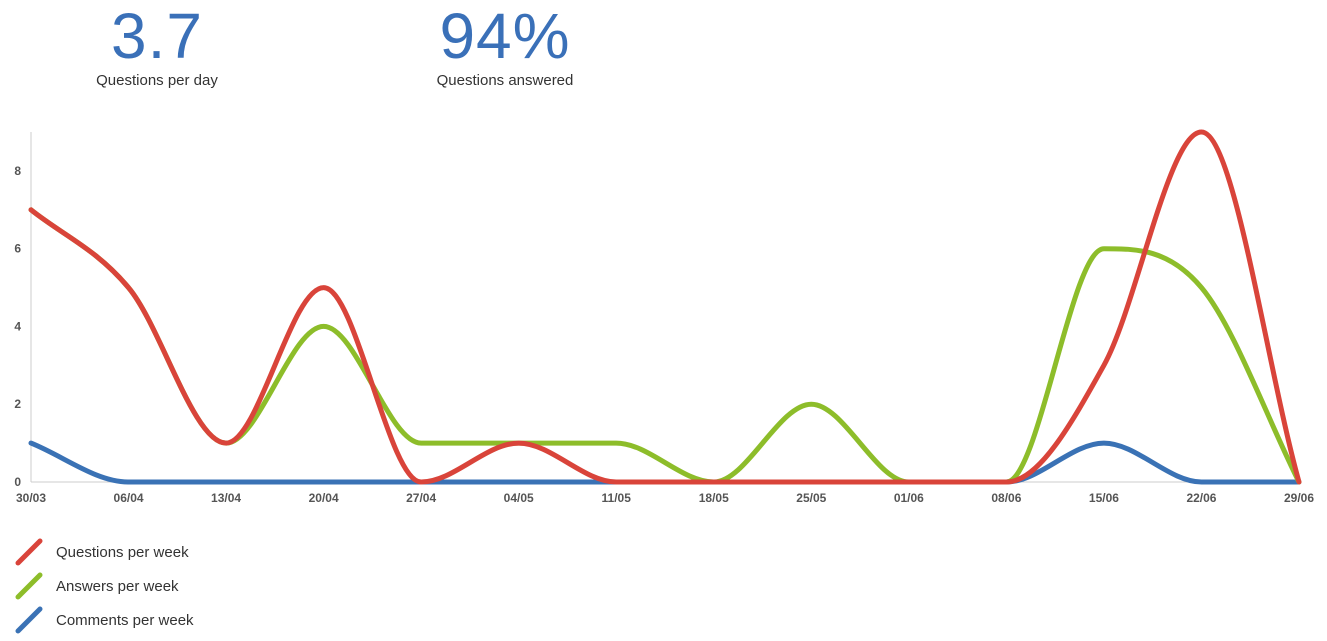 This screenshot has width=1327, height=641. Describe the element at coordinates (129, 498) in the screenshot. I see `x-tick-label: 06/04` at that location.